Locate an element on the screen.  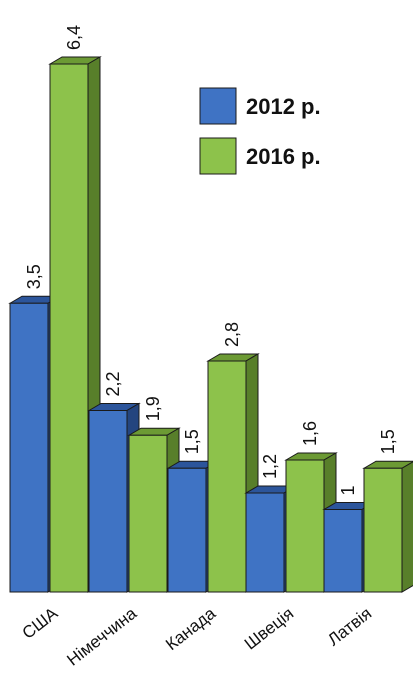
value-label-2016-cat-3: 1,6 is located at coordinates (310, 433).